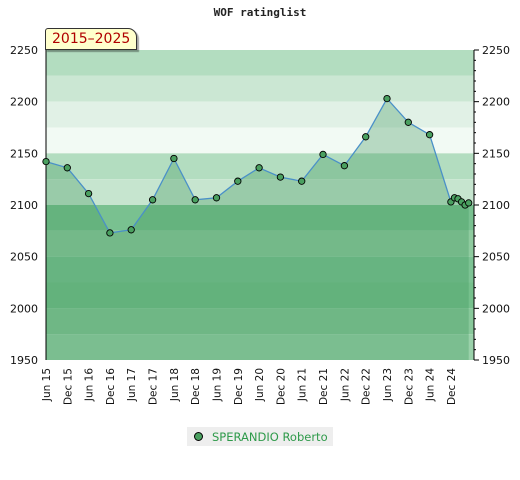 This screenshot has width=520, height=480. Describe the element at coordinates (217, 385) in the screenshot. I see `x-tick-label: Jun 19` at that location.